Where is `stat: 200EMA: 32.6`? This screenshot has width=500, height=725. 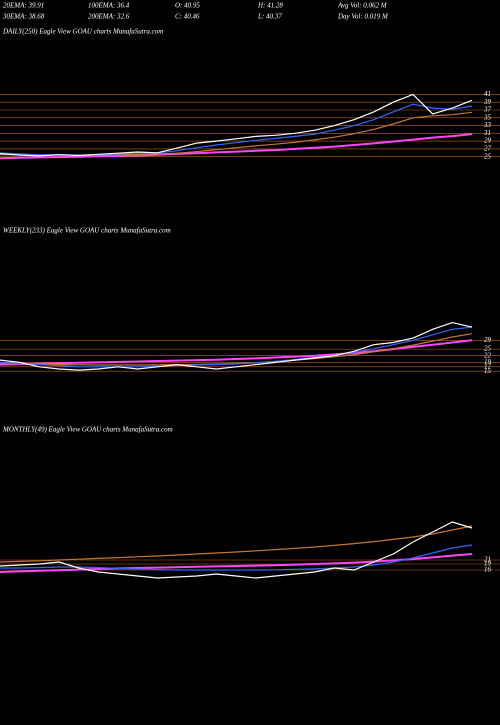
stat: 200EMA: 32.6 is located at coordinates (109, 17).